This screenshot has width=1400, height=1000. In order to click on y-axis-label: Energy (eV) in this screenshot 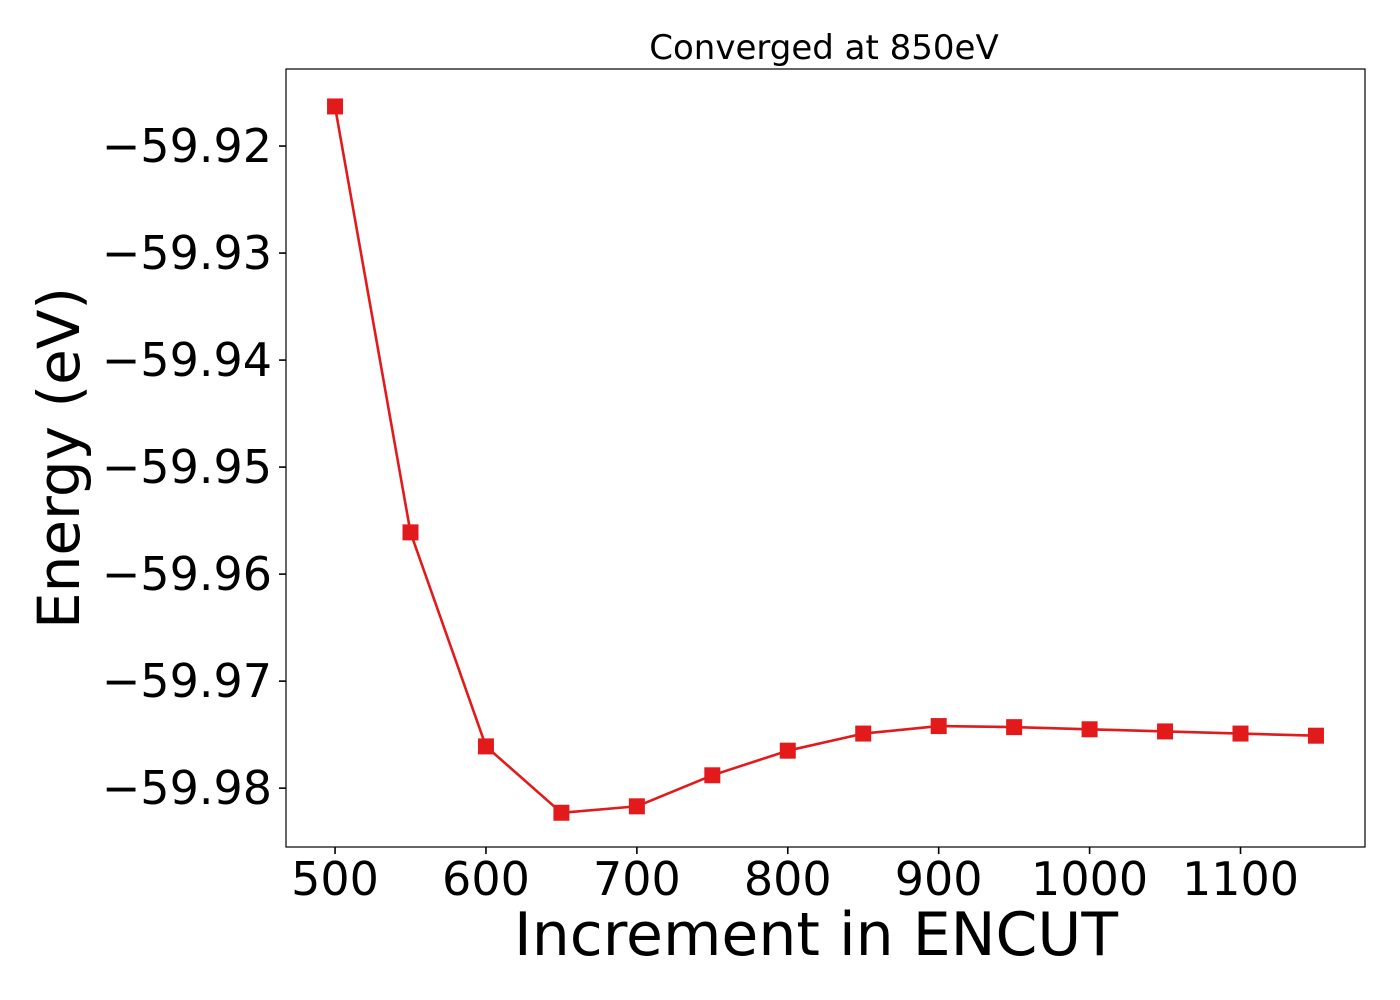, I will do `click(59, 458)`.